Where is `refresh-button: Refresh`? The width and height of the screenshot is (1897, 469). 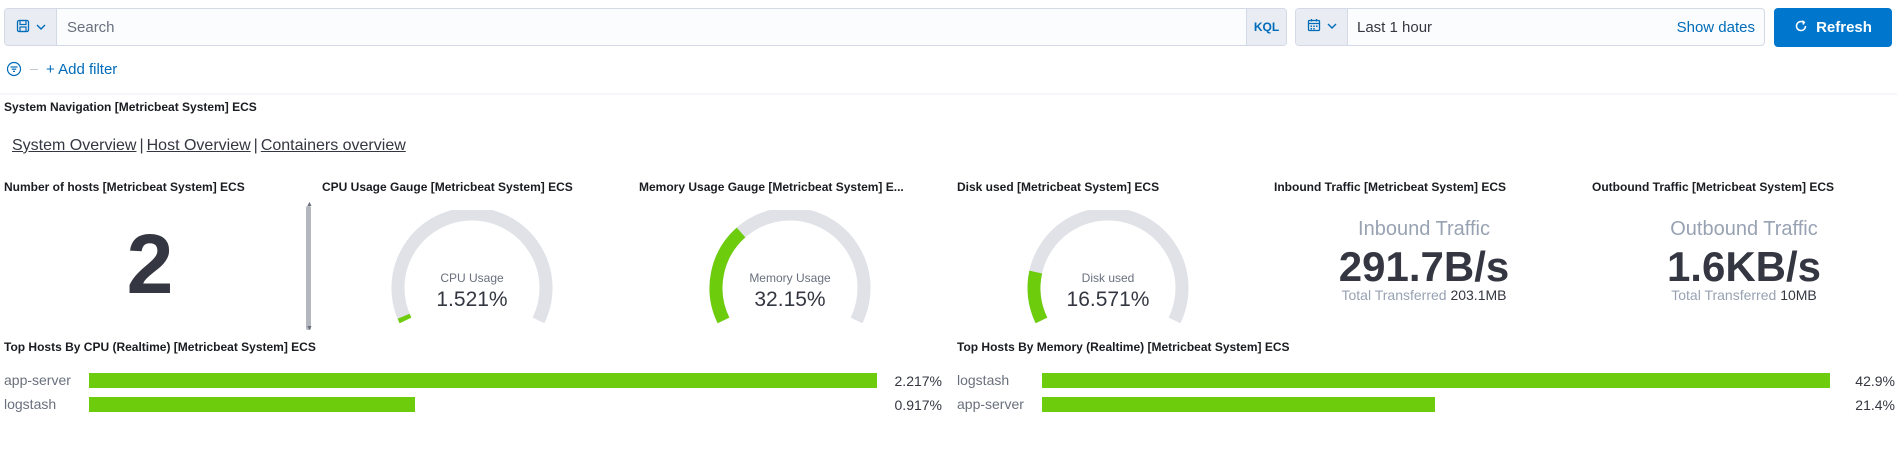 refresh-button: Refresh is located at coordinates (1833, 27).